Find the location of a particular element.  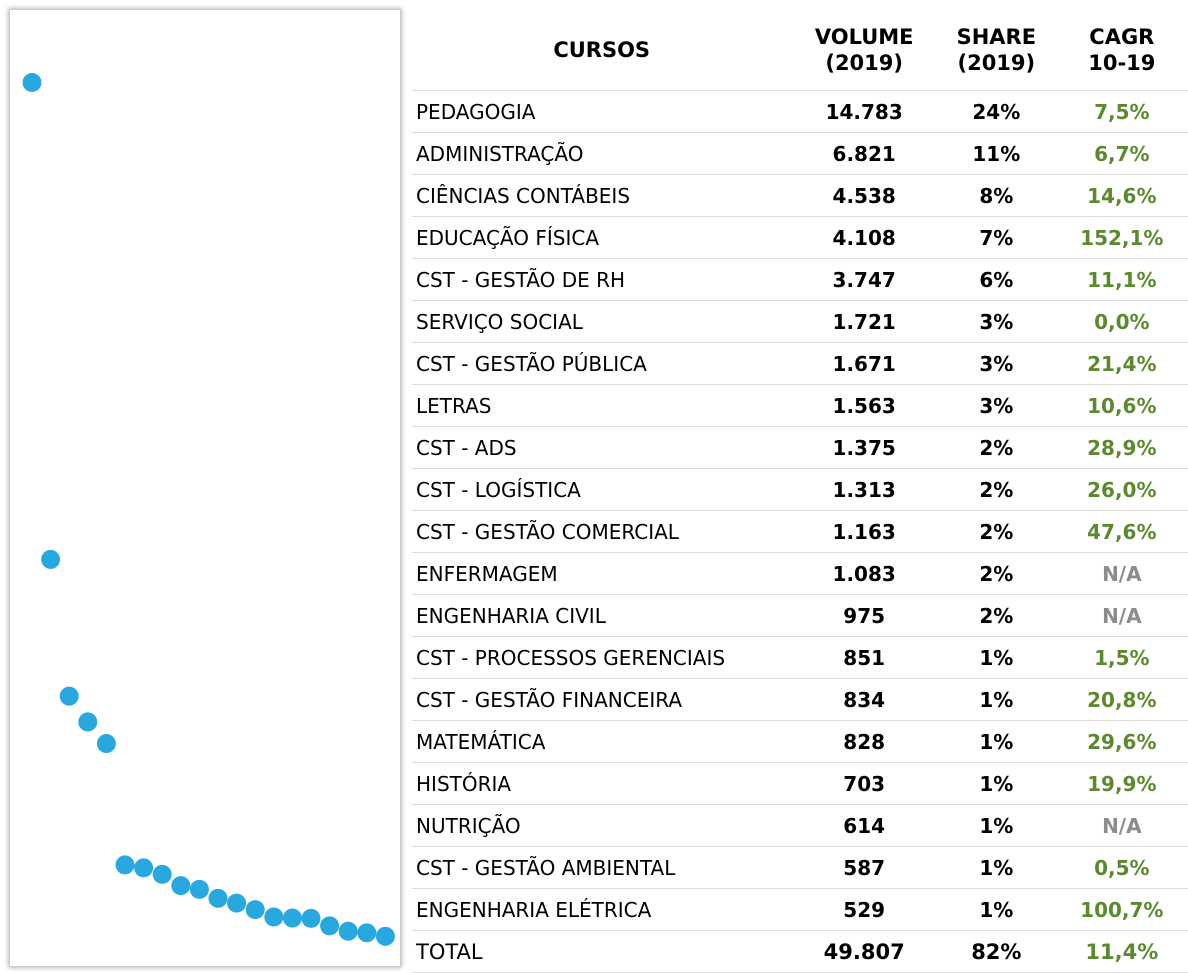

data-row: PEDAGOGIA 14.783 24% 7,5% is located at coordinates (800, 111).